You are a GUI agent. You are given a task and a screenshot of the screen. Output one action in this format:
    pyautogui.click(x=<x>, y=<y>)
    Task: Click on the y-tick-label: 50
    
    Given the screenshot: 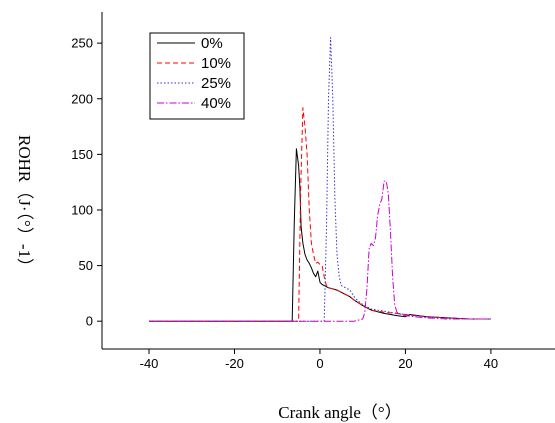 What is the action you would take?
    pyautogui.click(x=86, y=265)
    